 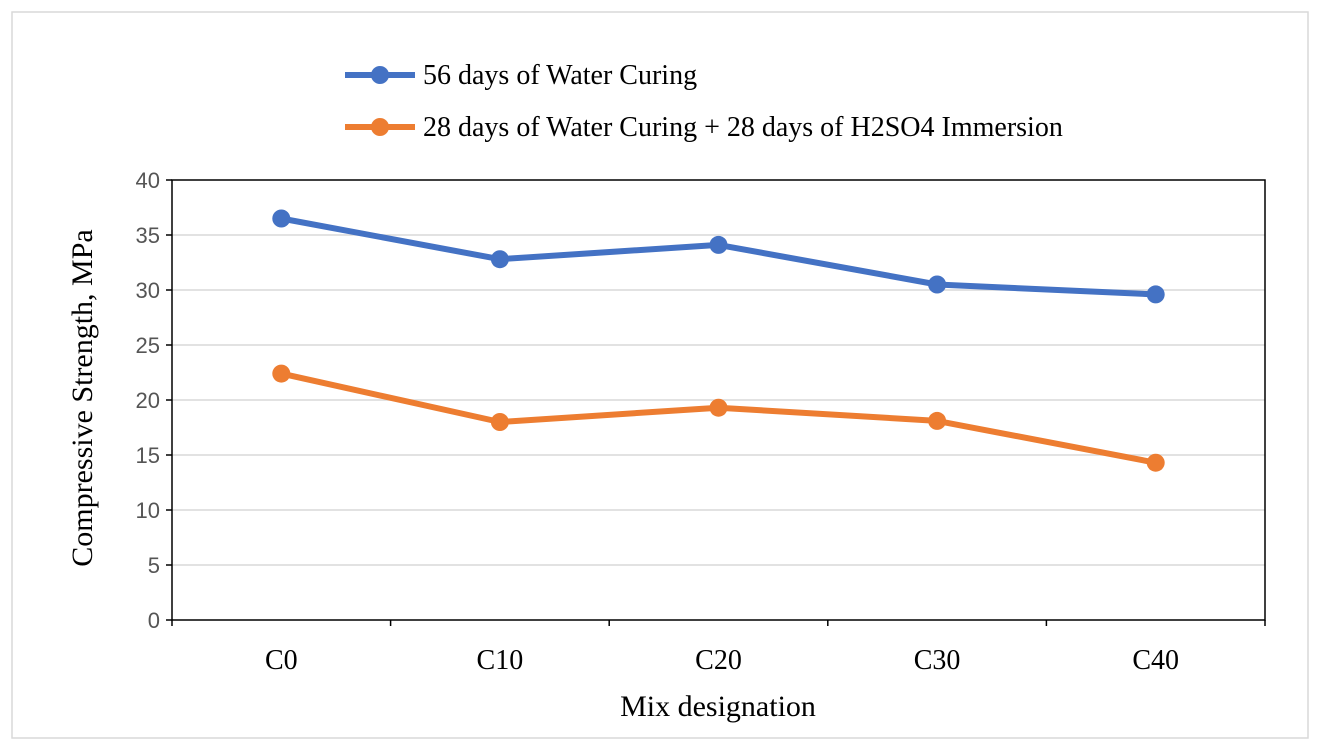 What do you see at coordinates (82, 398) in the screenshot?
I see `y-axis-title: Compressive Strength, MPa` at bounding box center [82, 398].